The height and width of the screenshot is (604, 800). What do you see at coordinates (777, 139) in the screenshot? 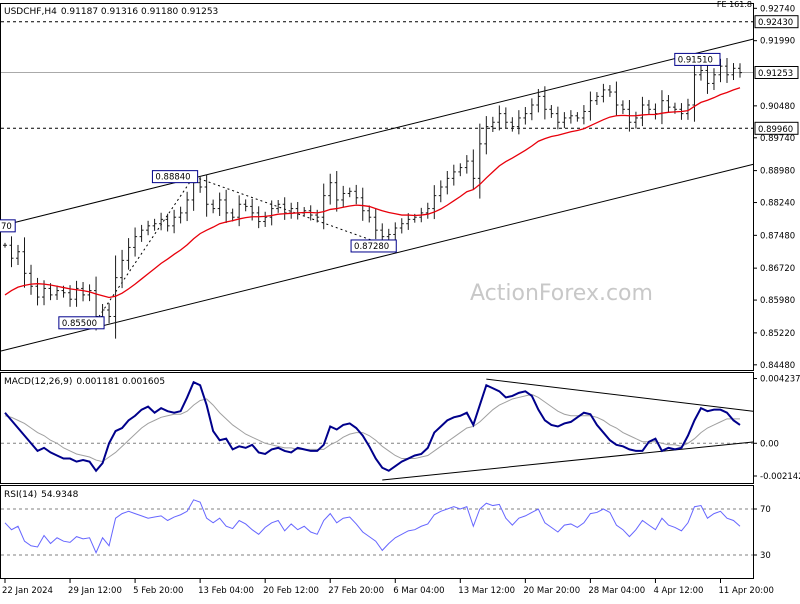
I see `price-tick-label: 0.89740` at bounding box center [777, 139].